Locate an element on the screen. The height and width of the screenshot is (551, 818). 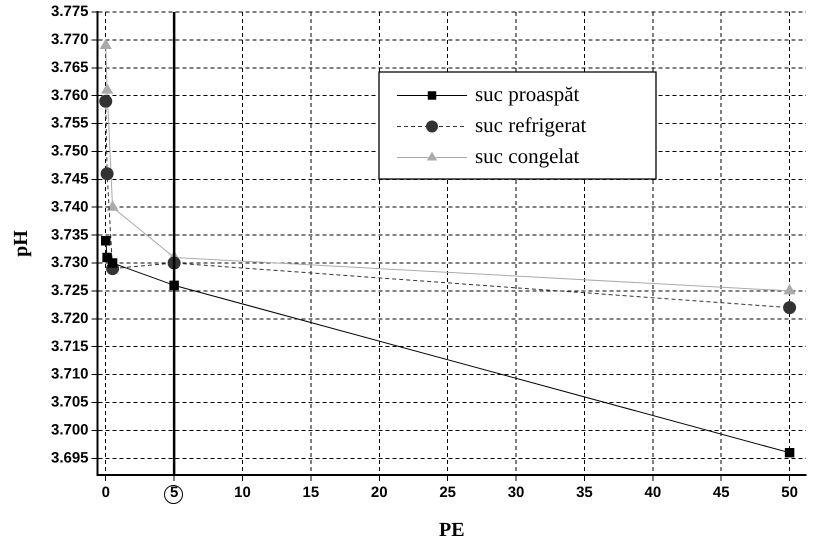
x-tick-label: 20 is located at coordinates (379, 493).